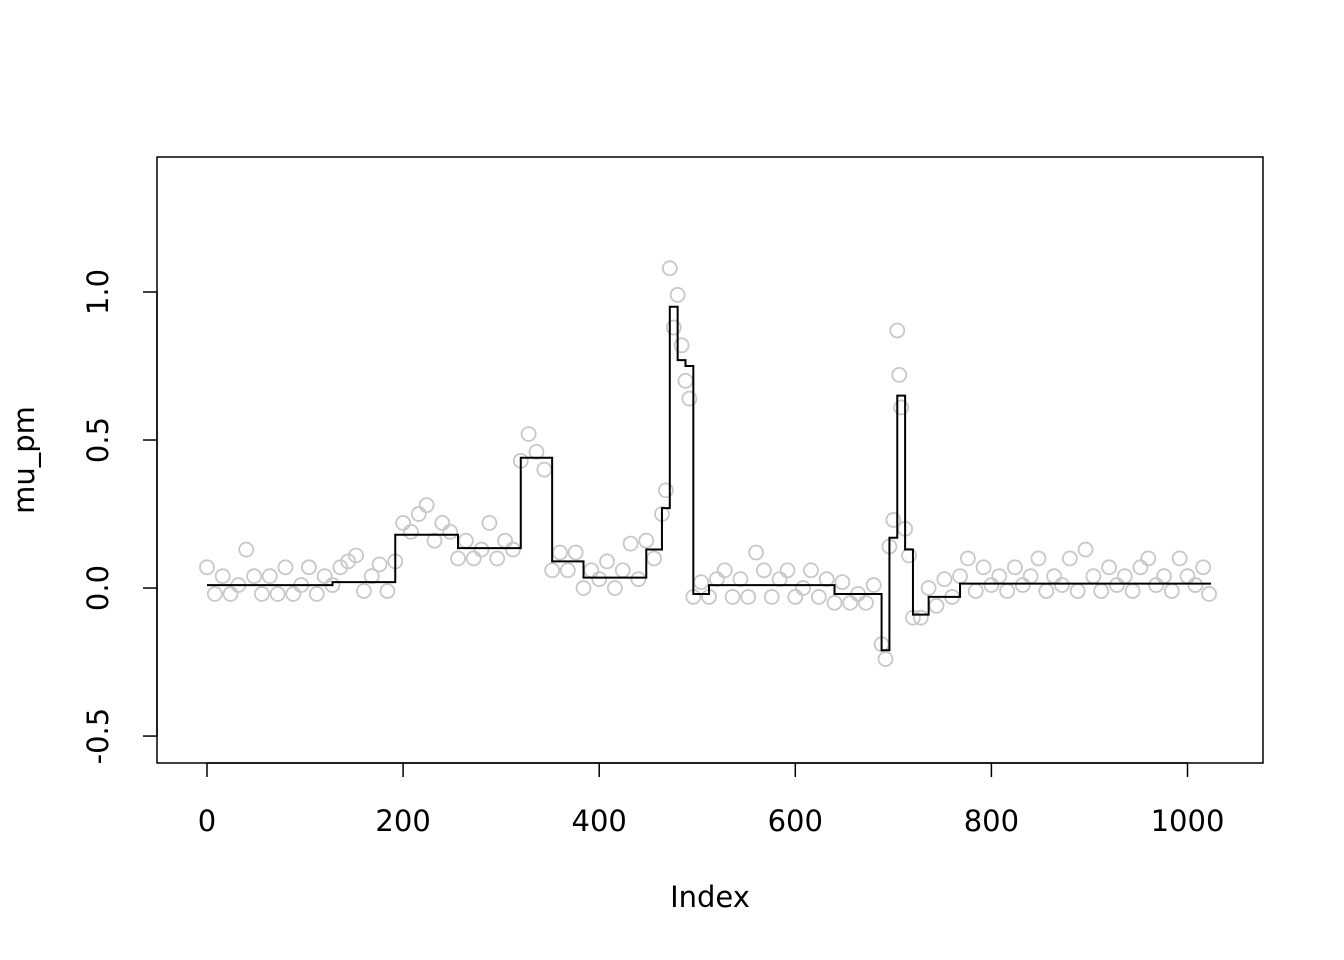 The width and height of the screenshot is (1344, 960). What do you see at coordinates (599, 821) in the screenshot?
I see `x-tick-label: 400` at bounding box center [599, 821].